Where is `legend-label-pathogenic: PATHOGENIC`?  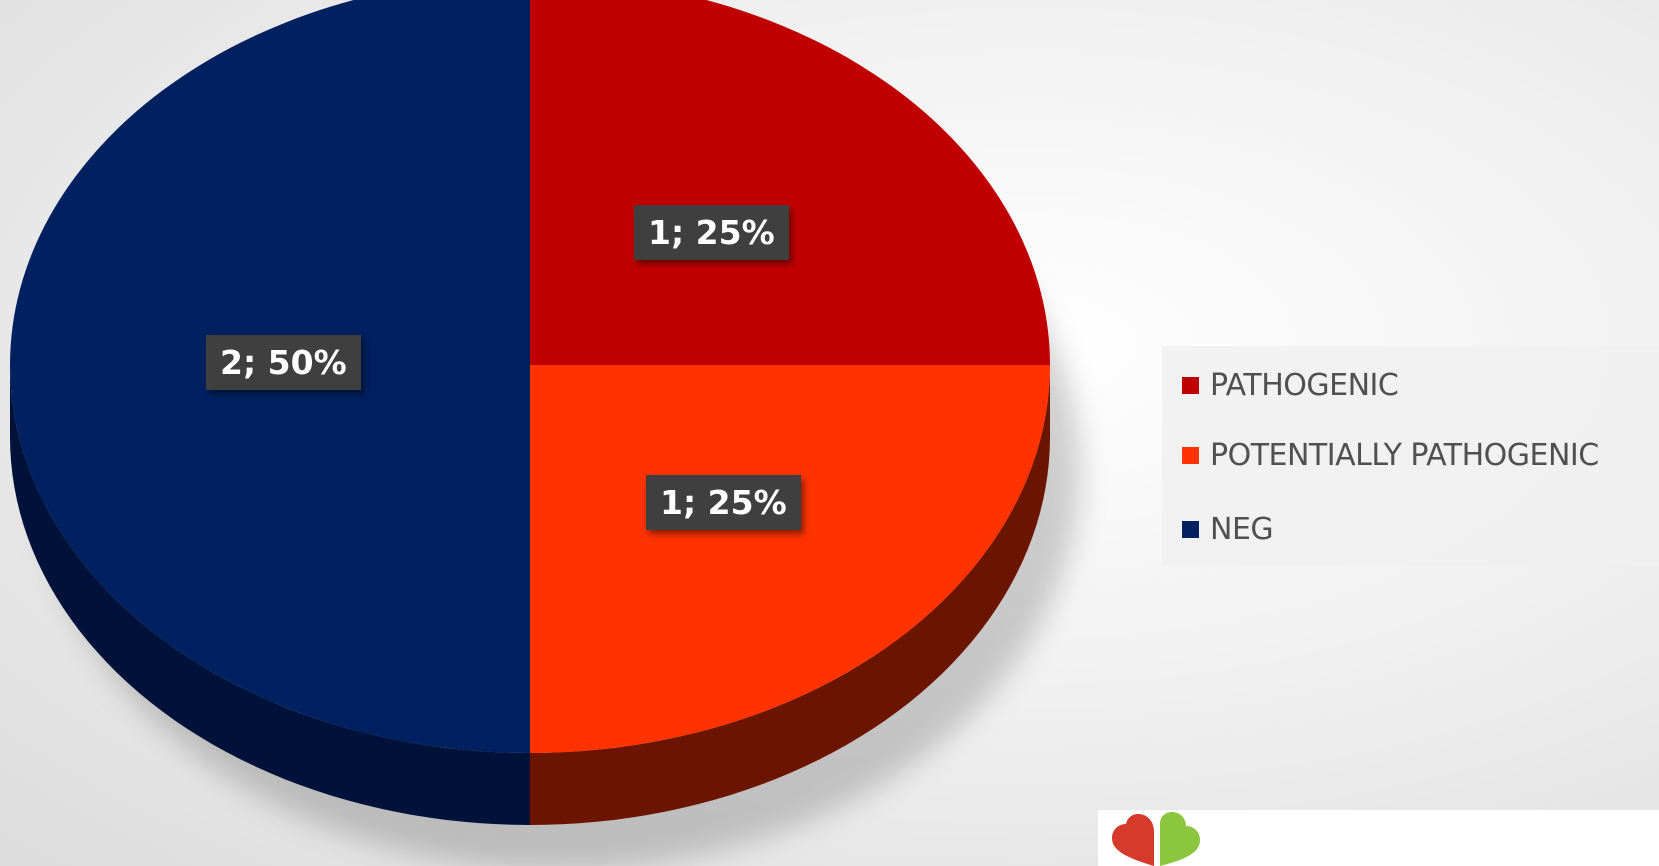 legend-label-pathogenic: PATHOGENIC is located at coordinates (1304, 385).